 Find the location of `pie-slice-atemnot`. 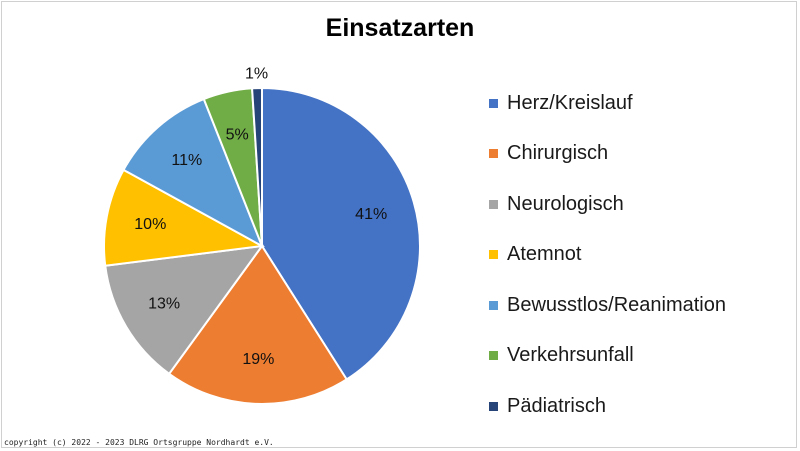

pie-slice-atemnot is located at coordinates (184, 217).